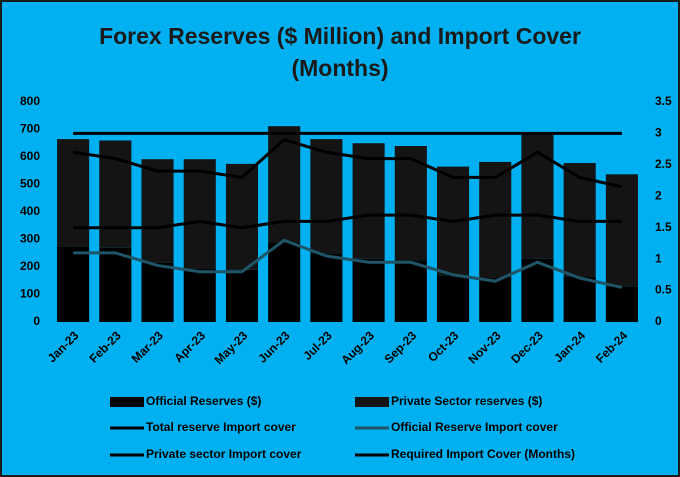 Image resolution: width=680 pixels, height=477 pixels. Describe the element at coordinates (658, 195) in the screenshot. I see `y2-tick-label: 2` at that location.